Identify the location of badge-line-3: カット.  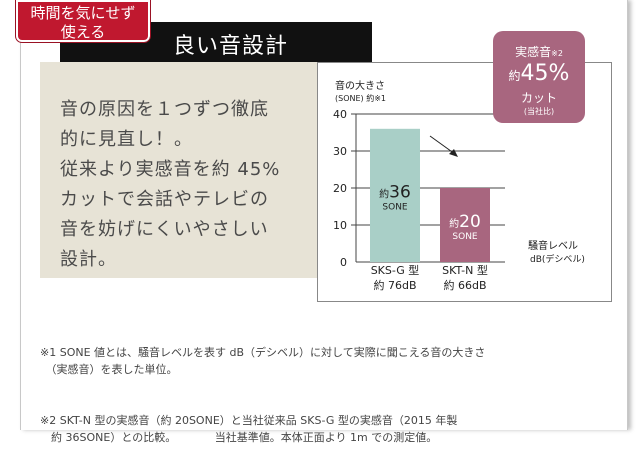
(538, 98).